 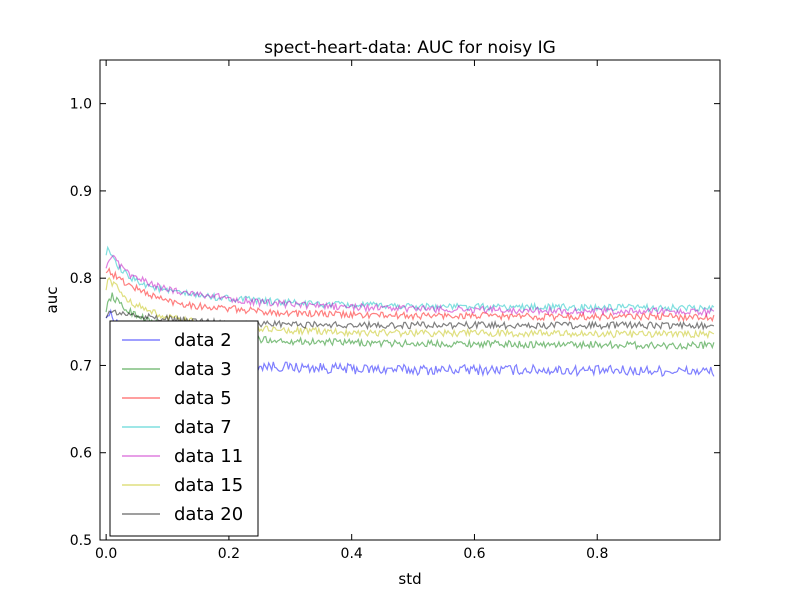 I want to click on legend-entry: data 11, so click(x=208, y=456).